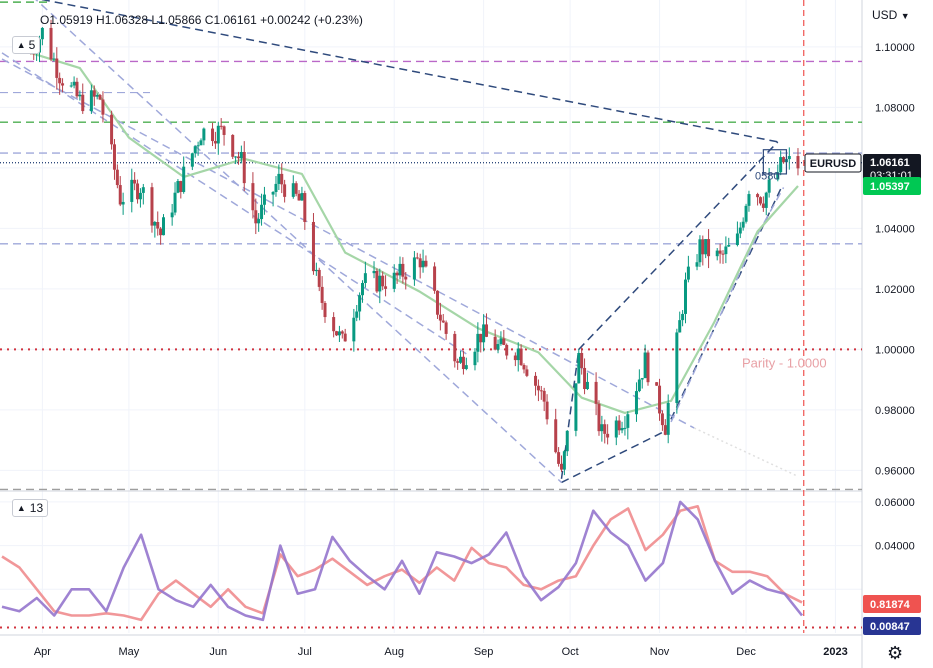 Image resolution: width=933 pixels, height=668 pixels. I want to click on period-value: 5, so click(32, 45).